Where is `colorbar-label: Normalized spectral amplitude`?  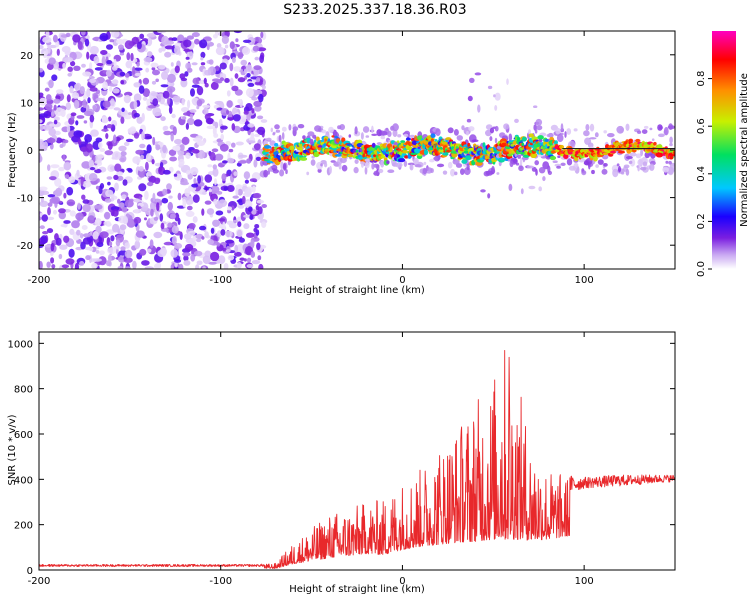
colorbar-label: Normalized spectral amplitude is located at coordinates (744, 150).